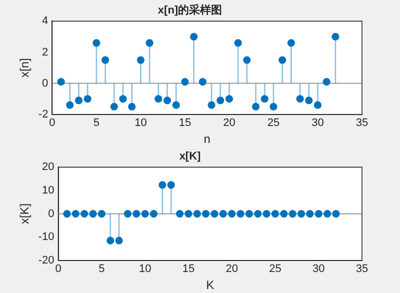 The height and width of the screenshot is (293, 400). Describe the element at coordinates (46, 260) in the screenshot. I see `y-tick-label: -20` at that location.